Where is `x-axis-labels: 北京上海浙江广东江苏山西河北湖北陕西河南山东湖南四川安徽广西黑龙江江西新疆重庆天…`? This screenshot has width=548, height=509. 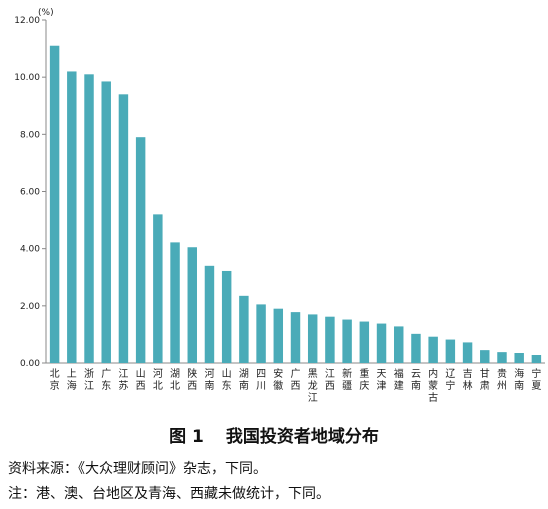
x-axis-labels: 北京上海浙江广东江苏山西河北湖北陕西河南山东湖南四川安徽广西黑龙江江西新疆重庆天… is located at coordinates (296, 385).